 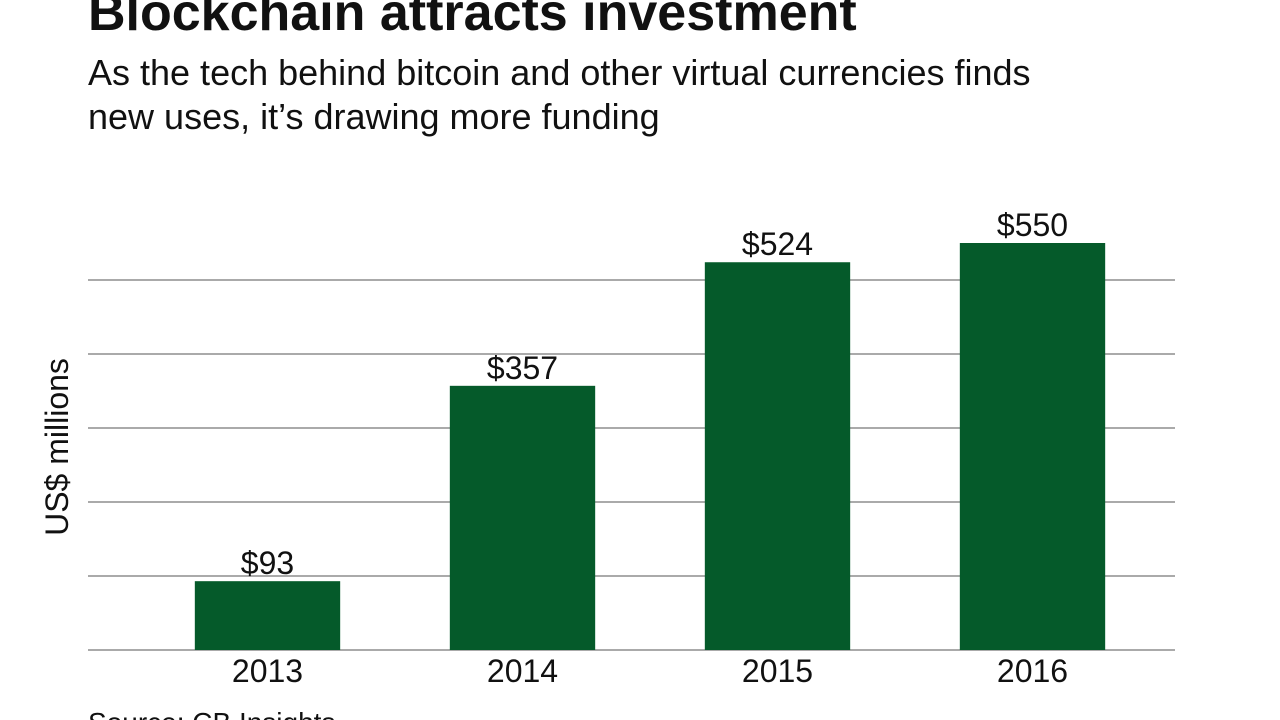 I want to click on value-label: $357, so click(x=522, y=368).